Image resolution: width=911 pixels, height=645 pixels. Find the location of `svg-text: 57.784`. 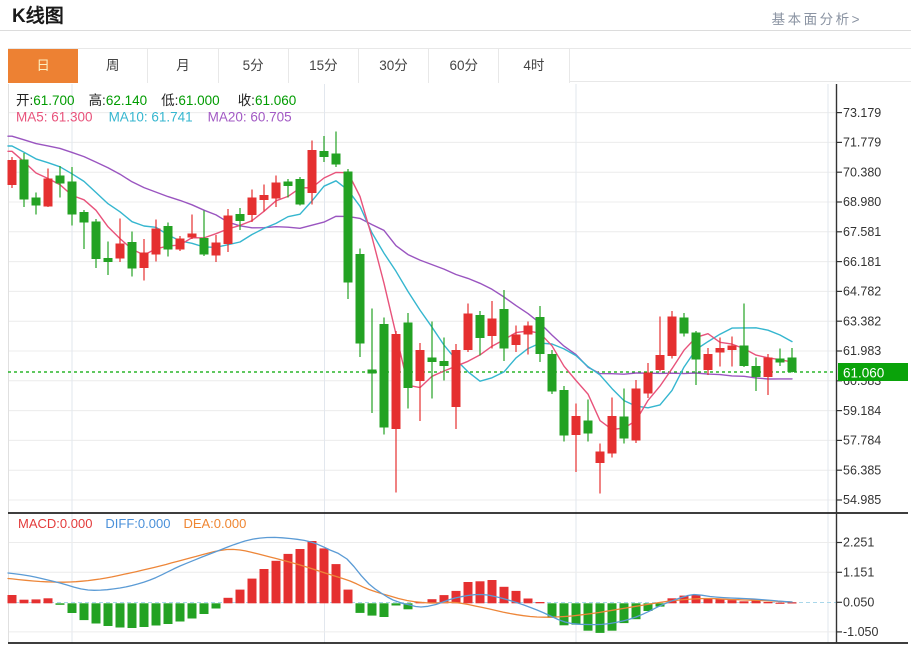

svg-text: 57.784 is located at coordinates (862, 441).